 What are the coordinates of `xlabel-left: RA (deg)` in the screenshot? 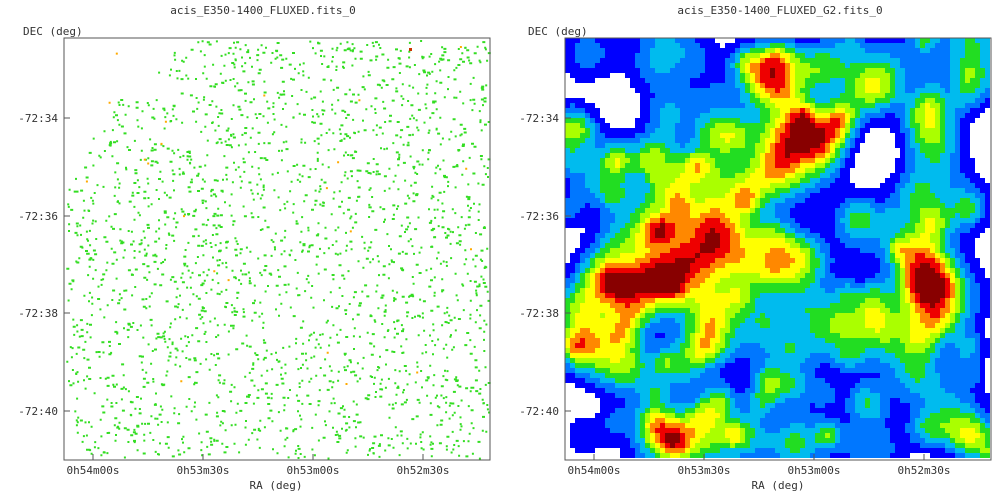 It's located at (276, 485).